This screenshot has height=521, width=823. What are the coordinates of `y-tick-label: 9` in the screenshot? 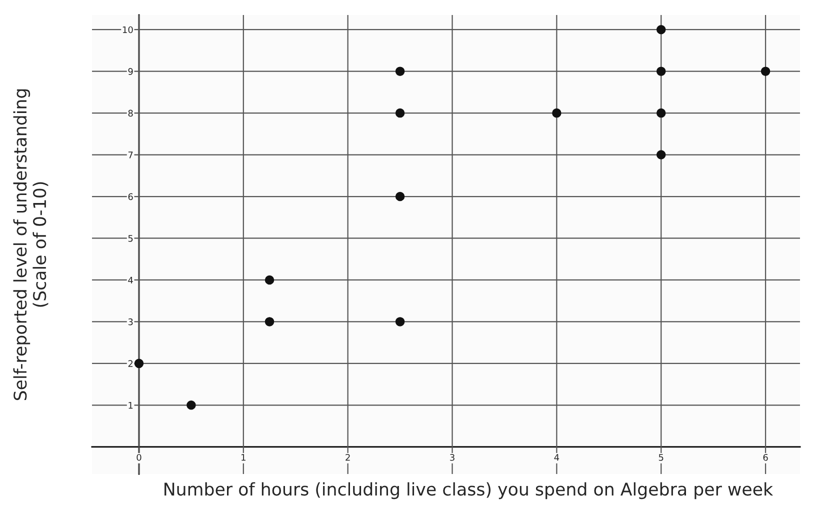 It's located at (130, 71).